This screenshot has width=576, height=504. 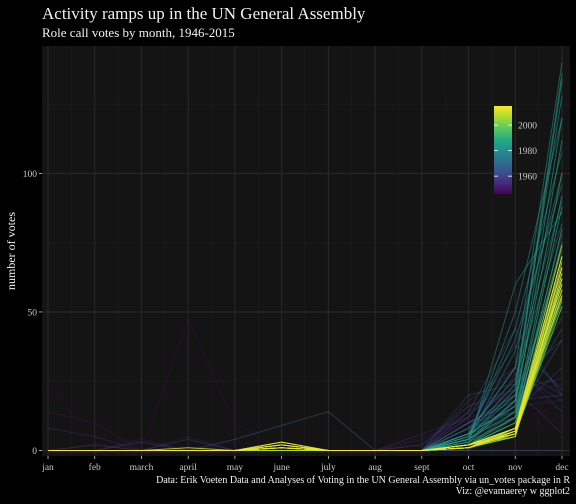 What do you see at coordinates (142, 468) in the screenshot?
I see `x-tick-label: march` at bounding box center [142, 468].